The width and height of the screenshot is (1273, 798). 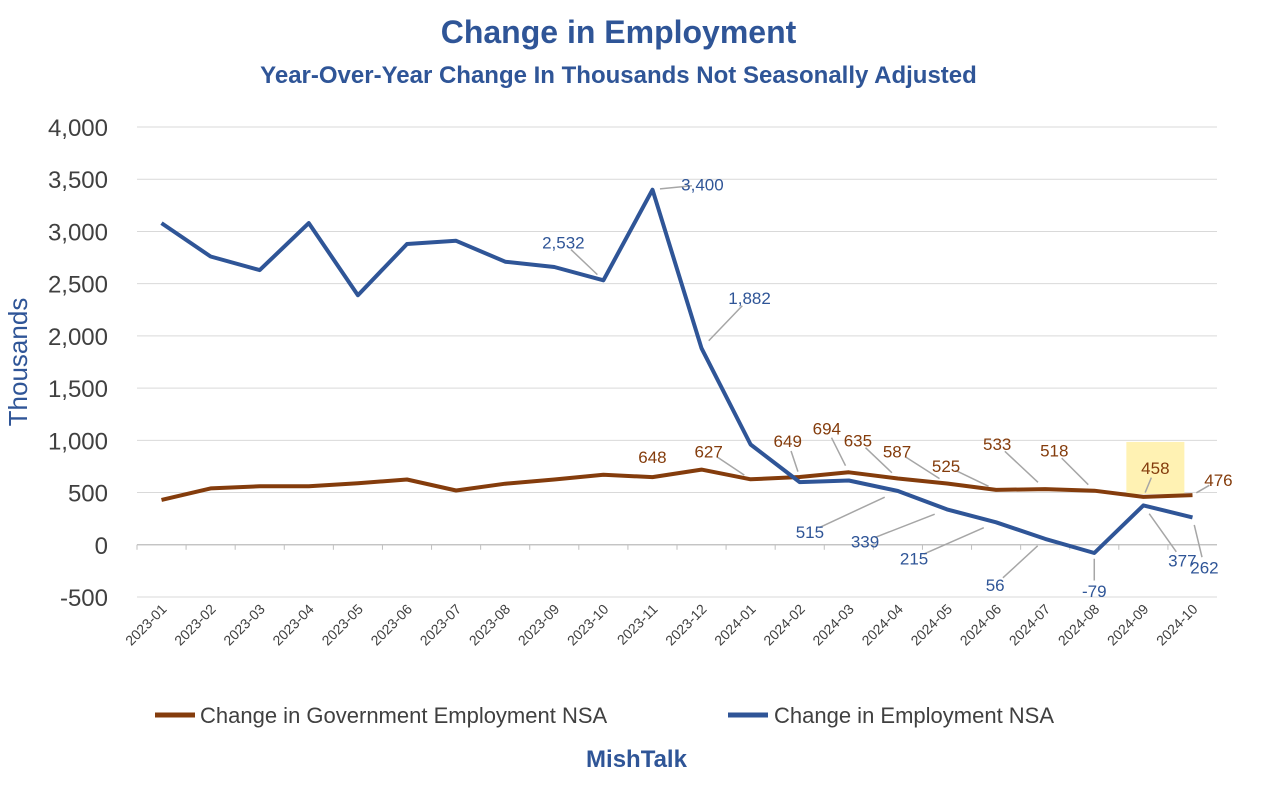 What do you see at coordinates (981, 625) in the screenshot?
I see `x-tick-label: 2024-06` at bounding box center [981, 625].